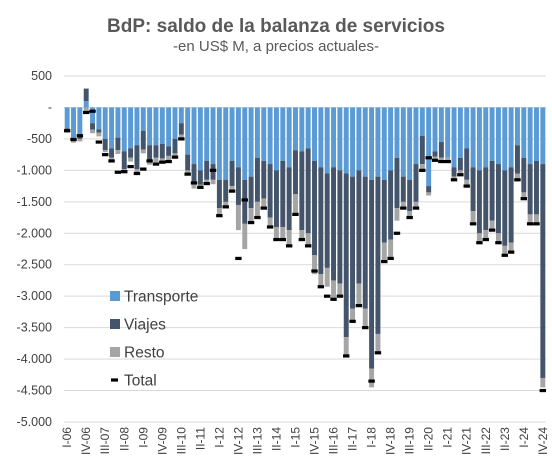 This screenshot has width=552, height=474. Describe the element at coordinates (467, 441) in the screenshot. I see `x-tick-label: IV-21` at that location.